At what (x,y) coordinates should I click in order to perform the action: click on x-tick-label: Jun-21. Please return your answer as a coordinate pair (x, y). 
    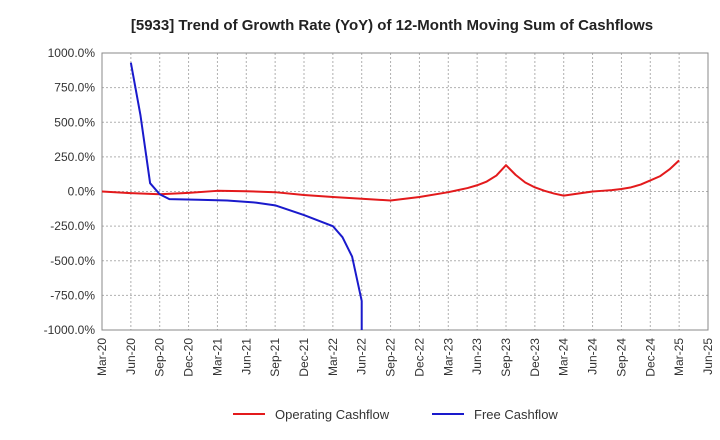
    Looking at the image, I should click on (246, 356).